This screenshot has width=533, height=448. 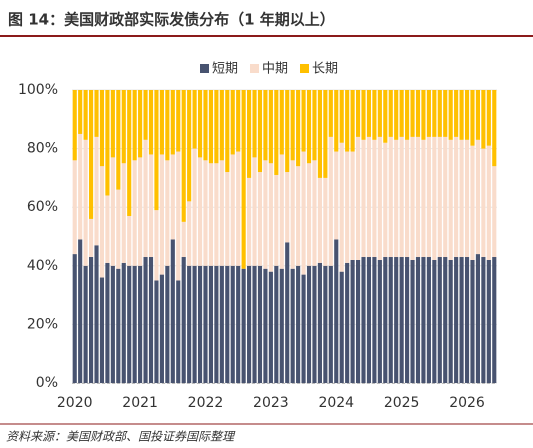 What do you see at coordinates (275, 69) in the screenshot?
I see `legend-label: 中期` at bounding box center [275, 69].